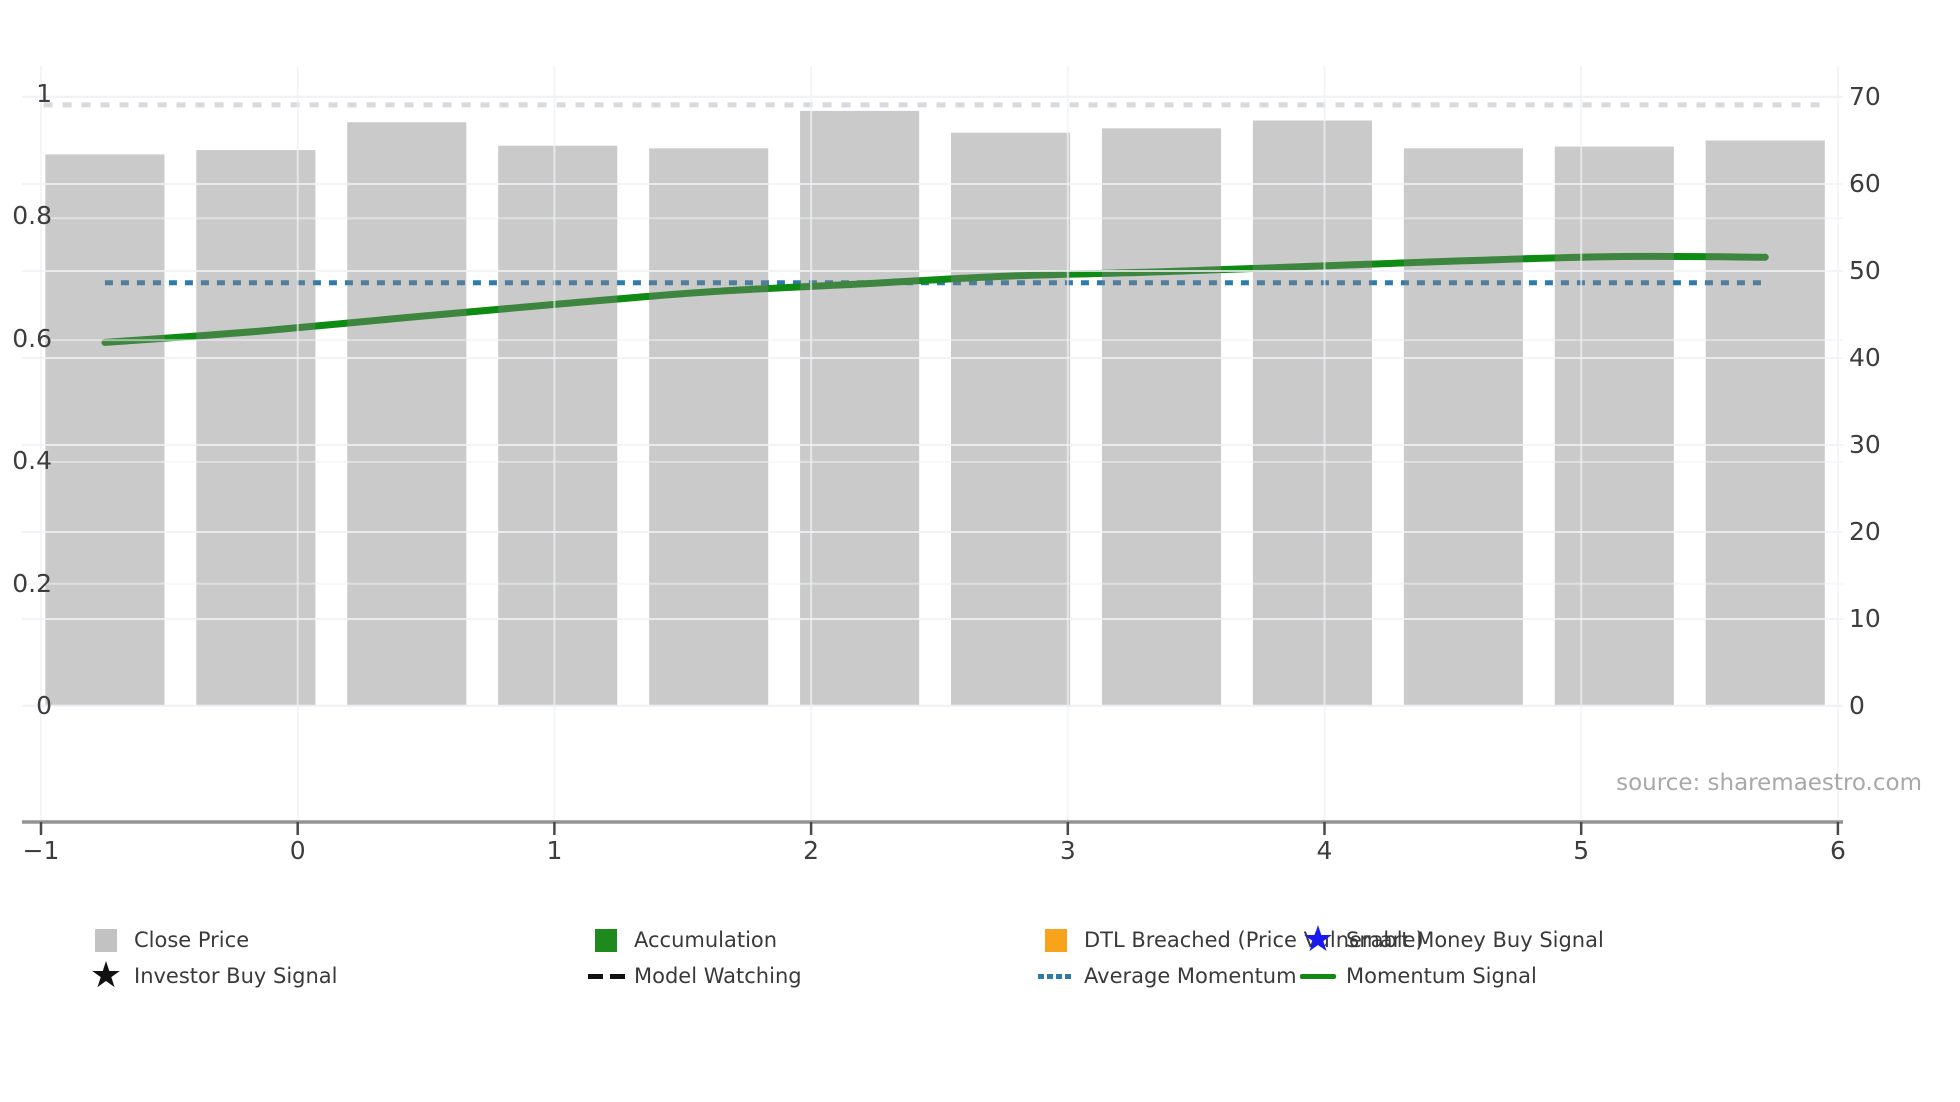 This screenshot has width=1960, height=1102. I want to click on y-left-tick-label: 0, so click(44, 705).